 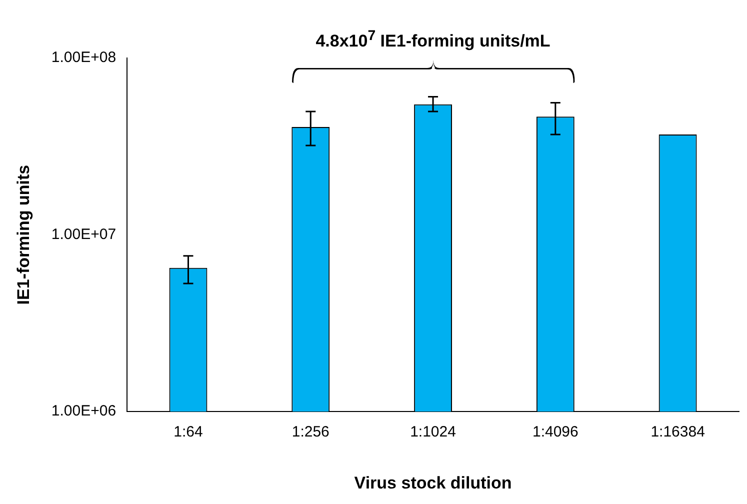 I want to click on x-axis-title: Virus stock dilution, so click(x=433, y=482).